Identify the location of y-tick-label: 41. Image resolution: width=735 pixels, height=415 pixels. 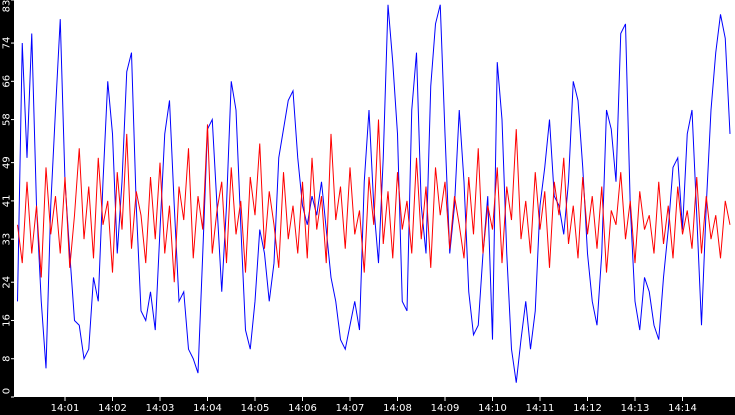
(7, 201).